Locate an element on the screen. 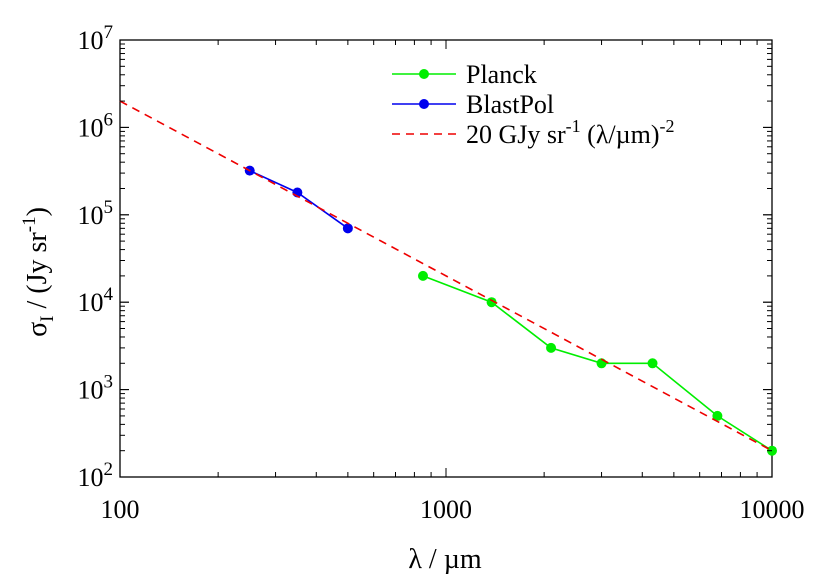 The width and height of the screenshot is (830, 581). legend-label-20-gjy-sr-1-m-2: 20 GJy sr-1 (λ/µm)-2 is located at coordinates (570, 132).